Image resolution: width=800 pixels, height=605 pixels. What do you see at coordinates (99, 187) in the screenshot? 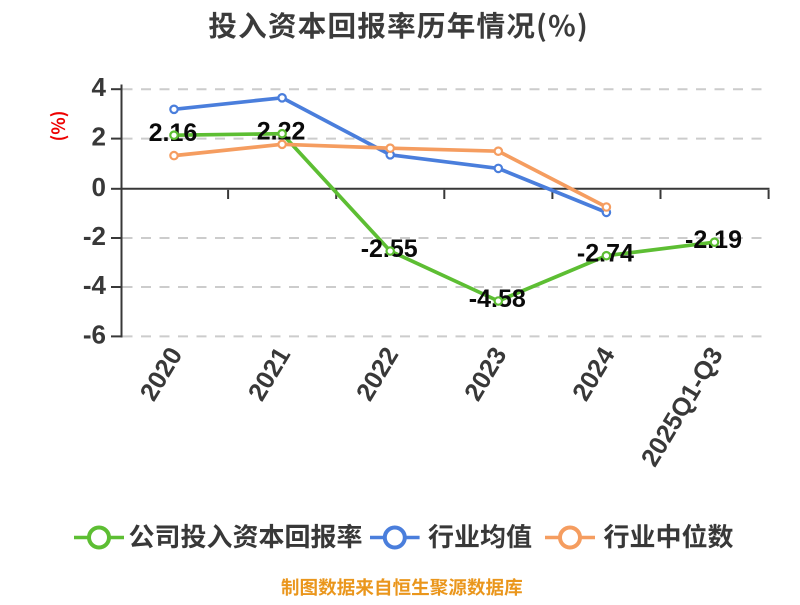
I see `svg-text: 0` at bounding box center [99, 187].